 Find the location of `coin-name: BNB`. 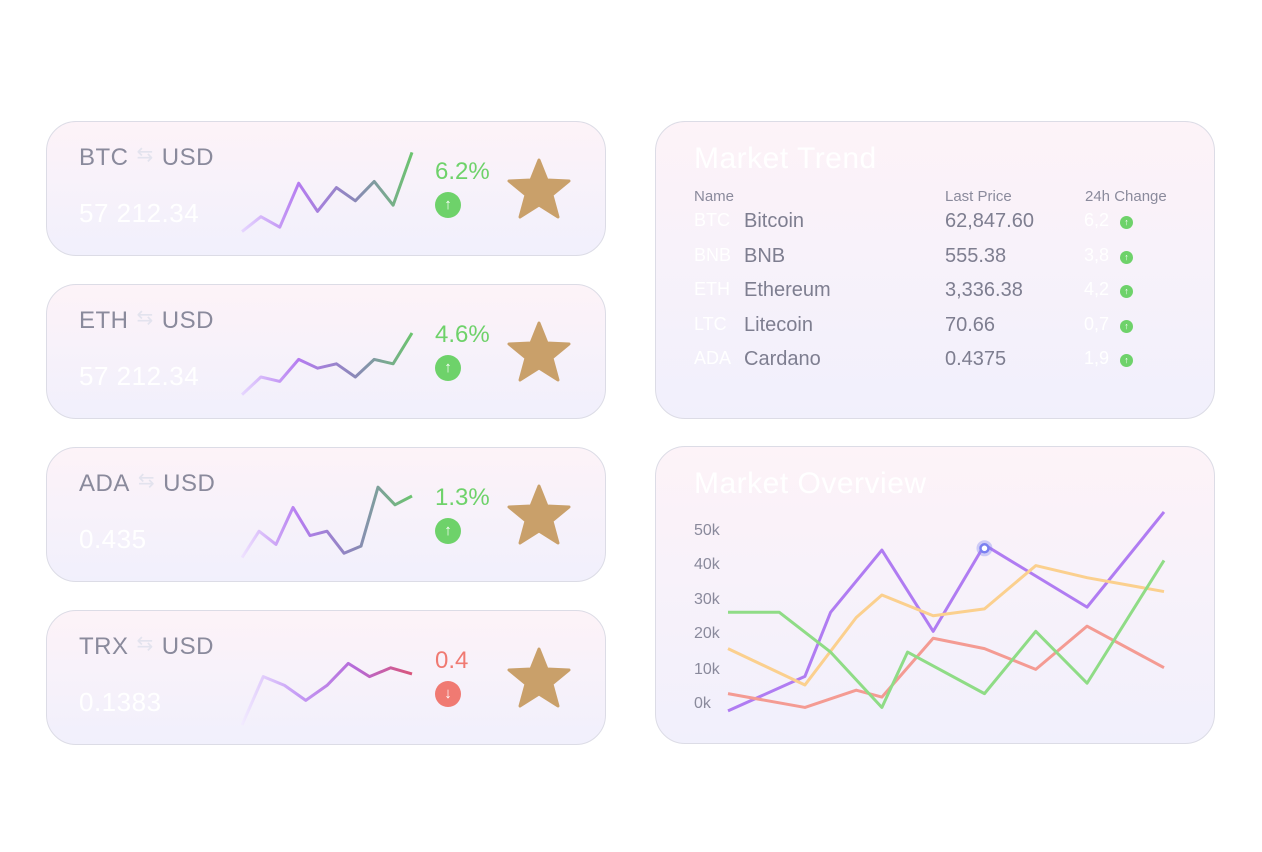

coin-name: BNB is located at coordinates (765, 256).